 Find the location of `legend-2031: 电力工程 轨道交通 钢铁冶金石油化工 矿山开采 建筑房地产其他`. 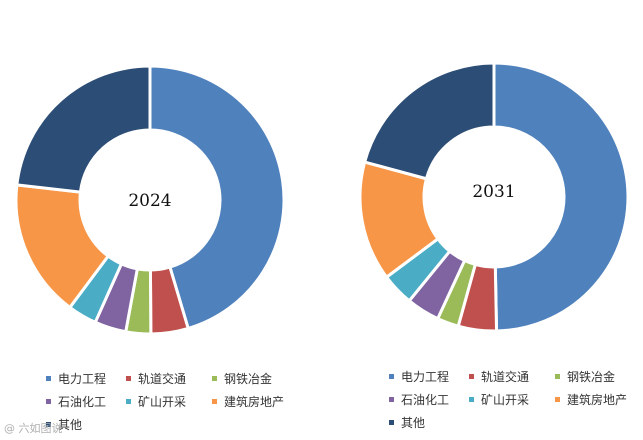

legend-2031: 电力工程 轨道交通 钢铁冶金石油化工 矿山开采 建筑房地产其他 is located at coordinates (516, 399).